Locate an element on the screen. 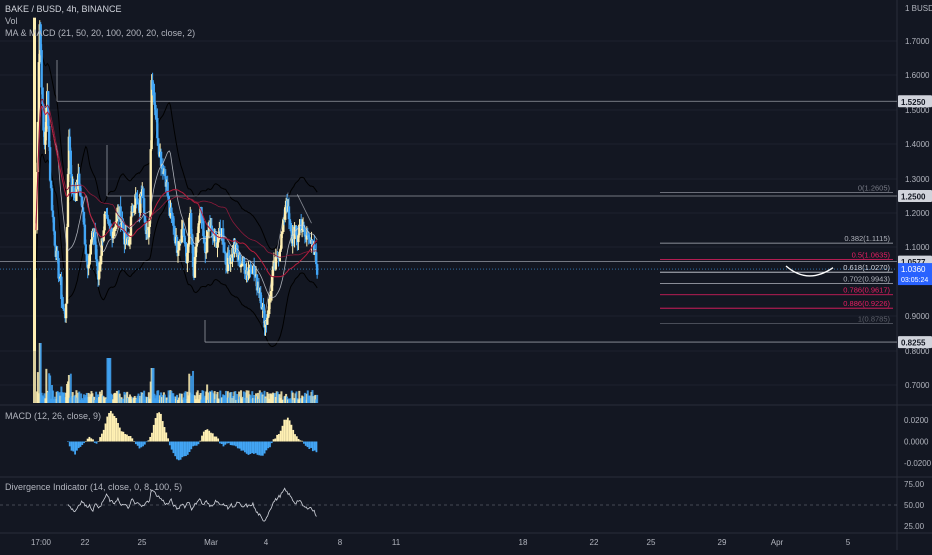 The height and width of the screenshot is (555, 932). macd-legend: MACD (12, 26, close, 9) is located at coordinates (53, 416).